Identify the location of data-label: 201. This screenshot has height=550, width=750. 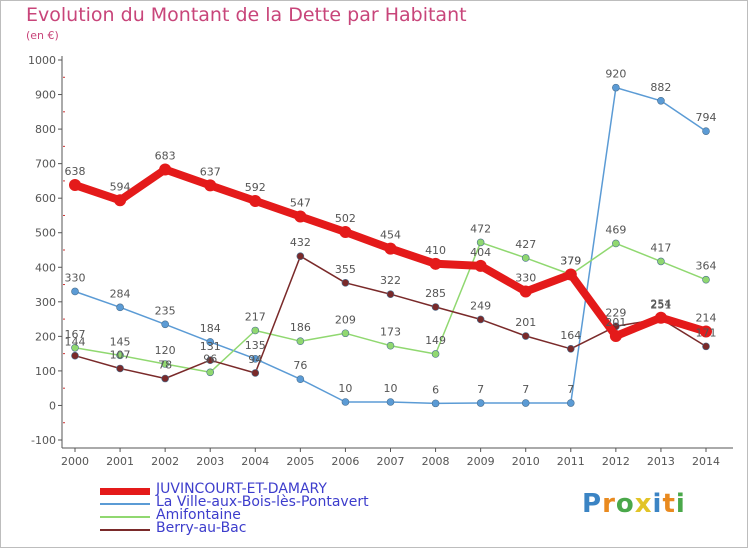
(615, 322).